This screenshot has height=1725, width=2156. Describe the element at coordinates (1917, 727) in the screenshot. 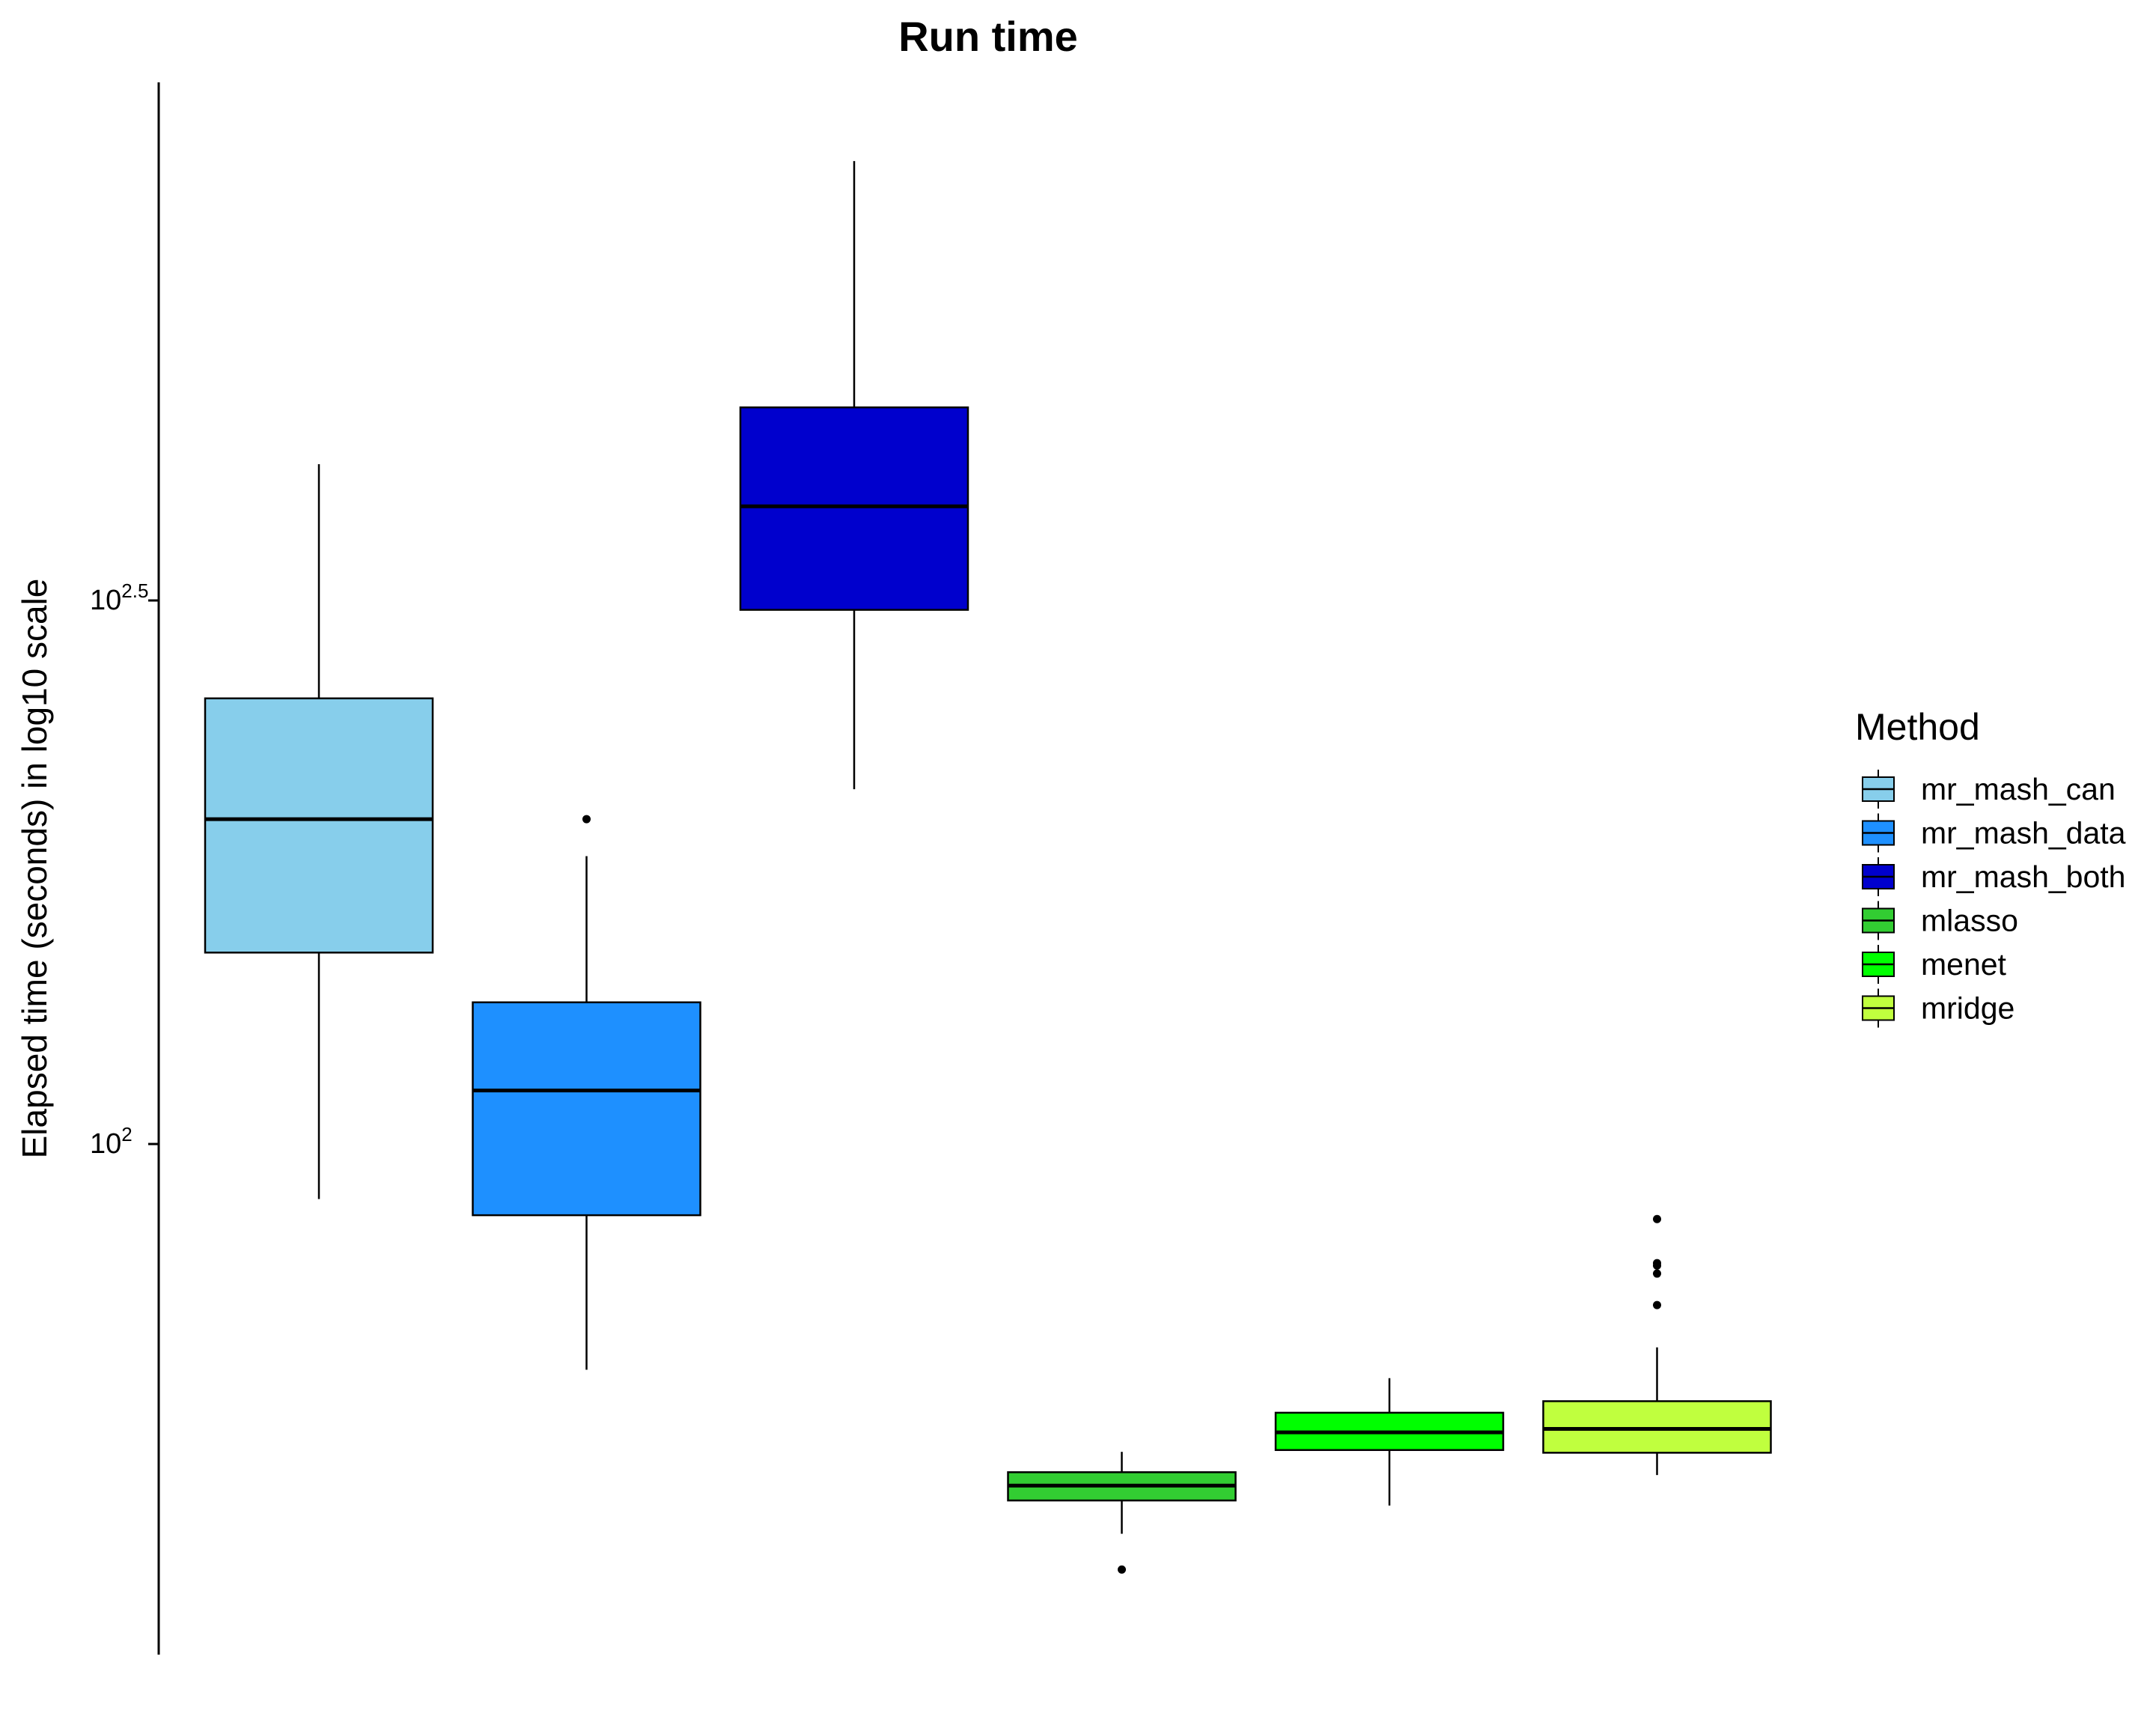

I see `legend-title: Method` at that location.